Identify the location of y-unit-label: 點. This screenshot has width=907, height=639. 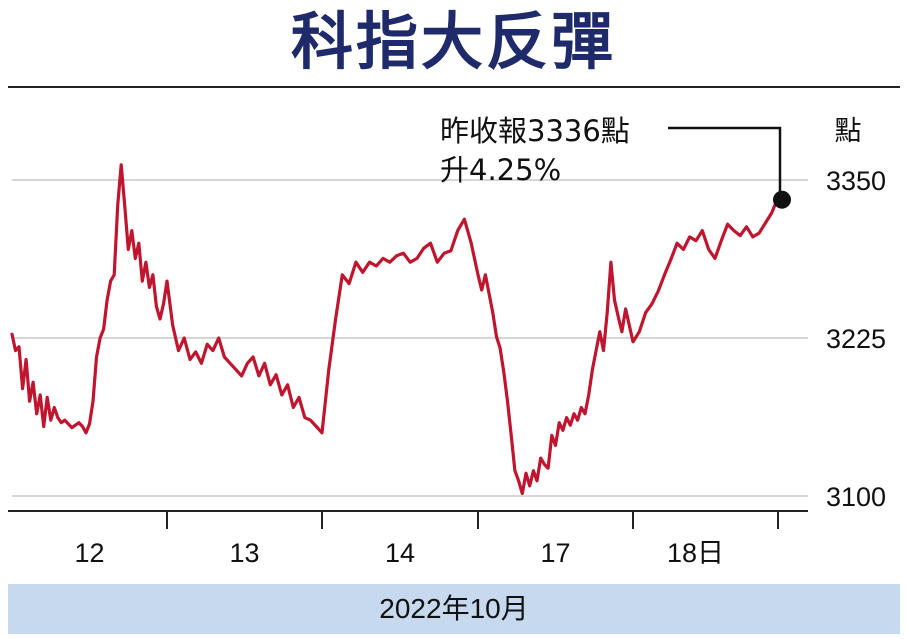
(848, 131).